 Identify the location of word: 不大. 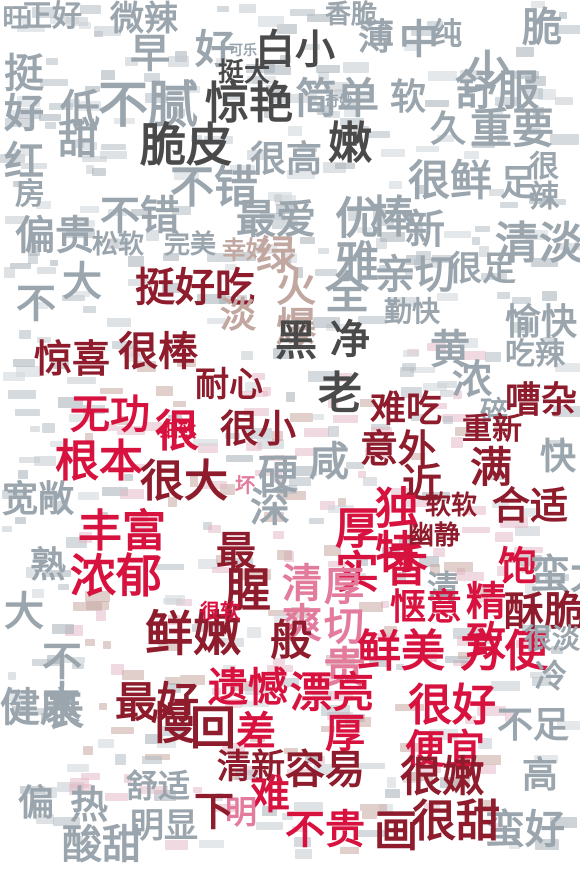
(58, 680).